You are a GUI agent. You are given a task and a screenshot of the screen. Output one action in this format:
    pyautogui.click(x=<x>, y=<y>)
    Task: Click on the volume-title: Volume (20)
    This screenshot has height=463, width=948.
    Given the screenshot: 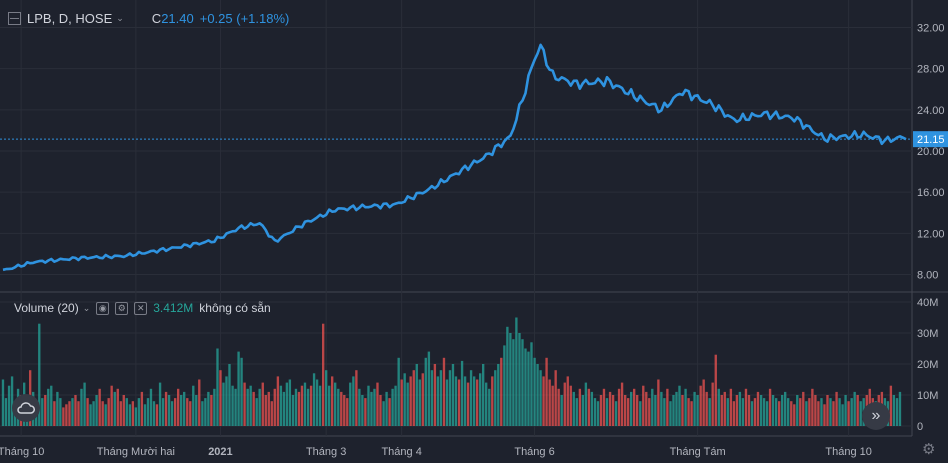 What is the action you would take?
    pyautogui.click(x=46, y=308)
    